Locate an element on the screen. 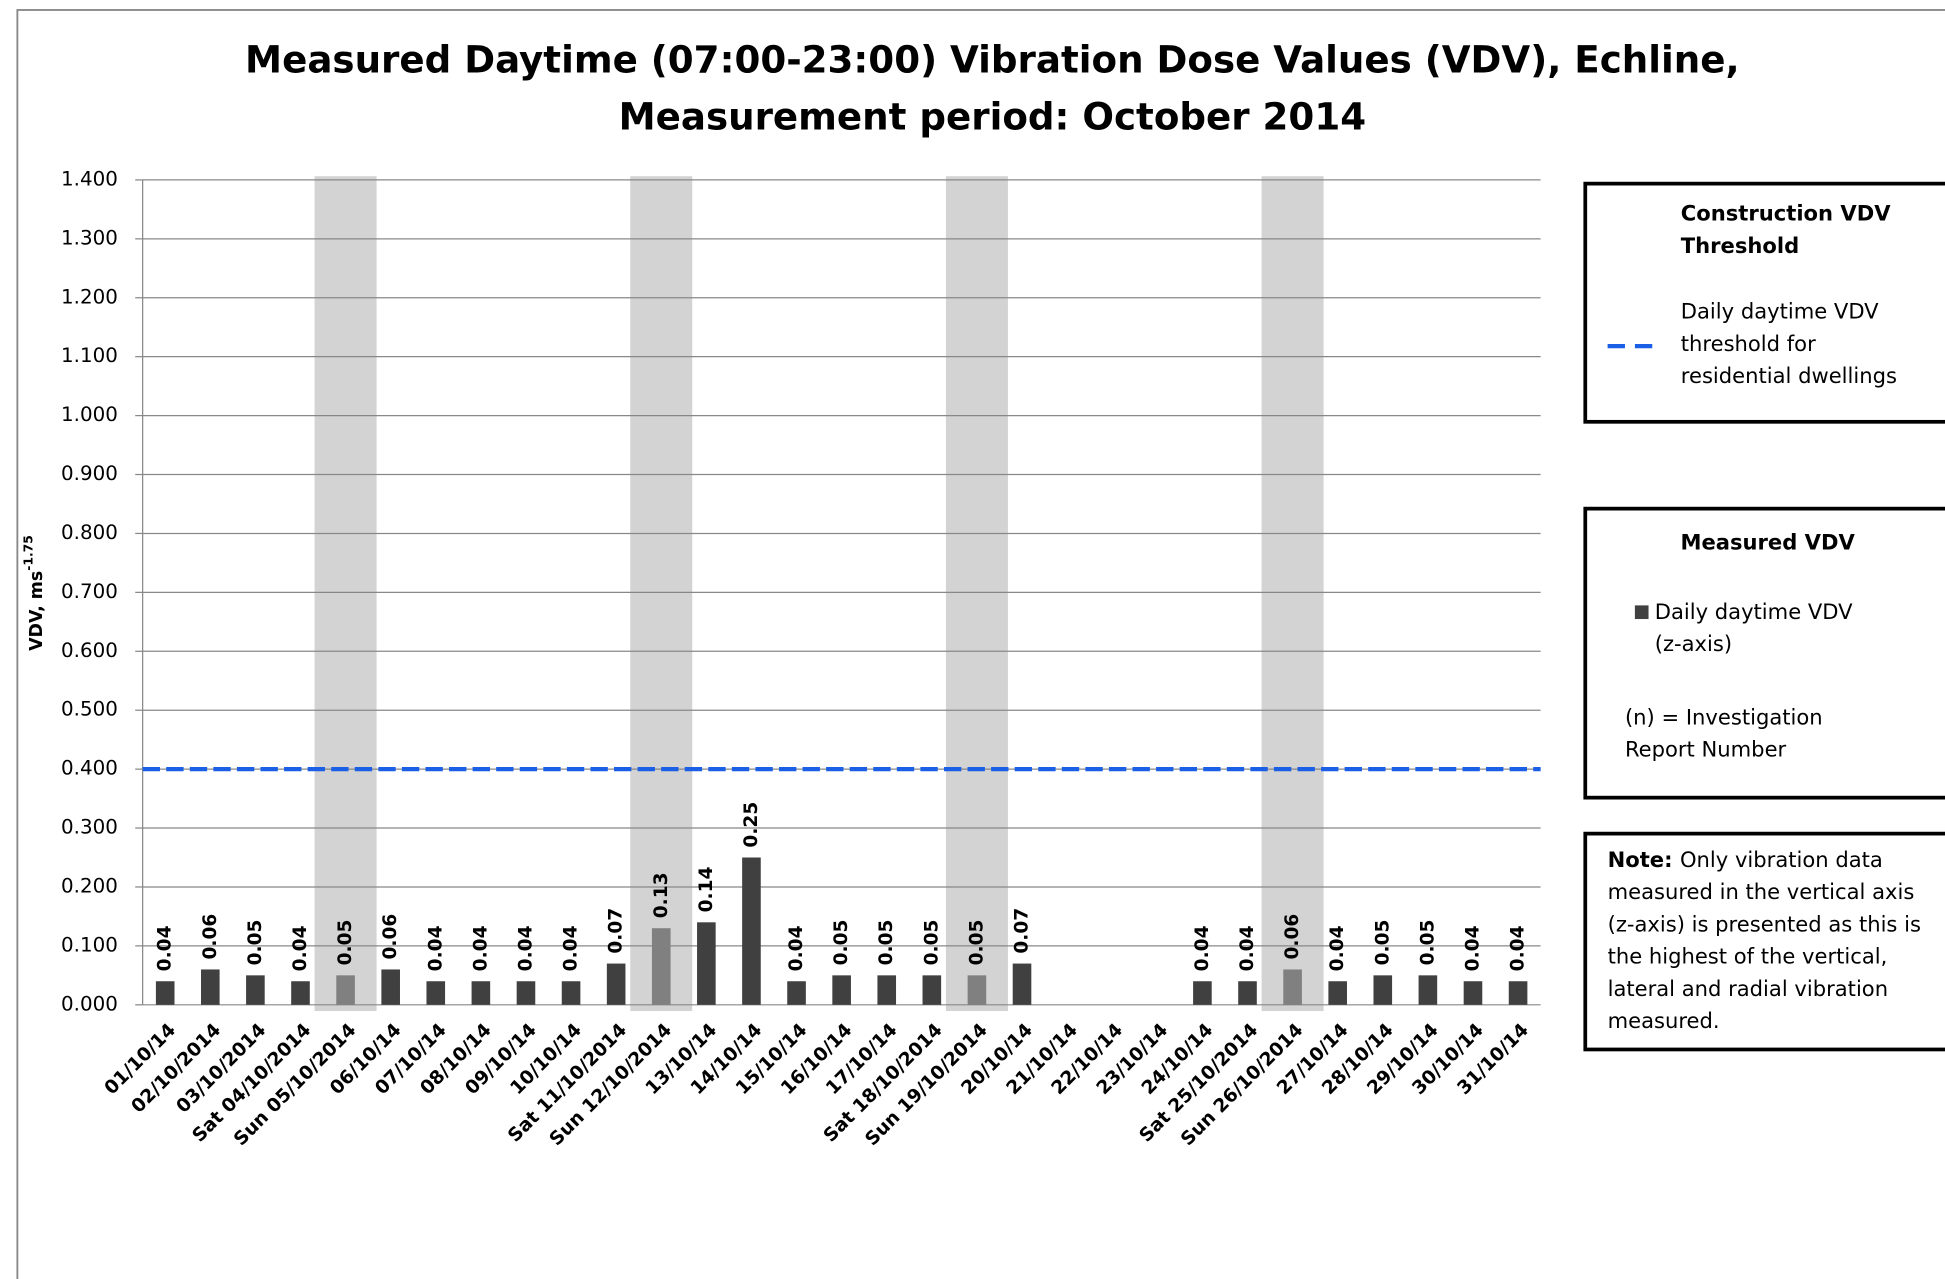  y-axis-label-text: VDV, ms is located at coordinates (37, 611).